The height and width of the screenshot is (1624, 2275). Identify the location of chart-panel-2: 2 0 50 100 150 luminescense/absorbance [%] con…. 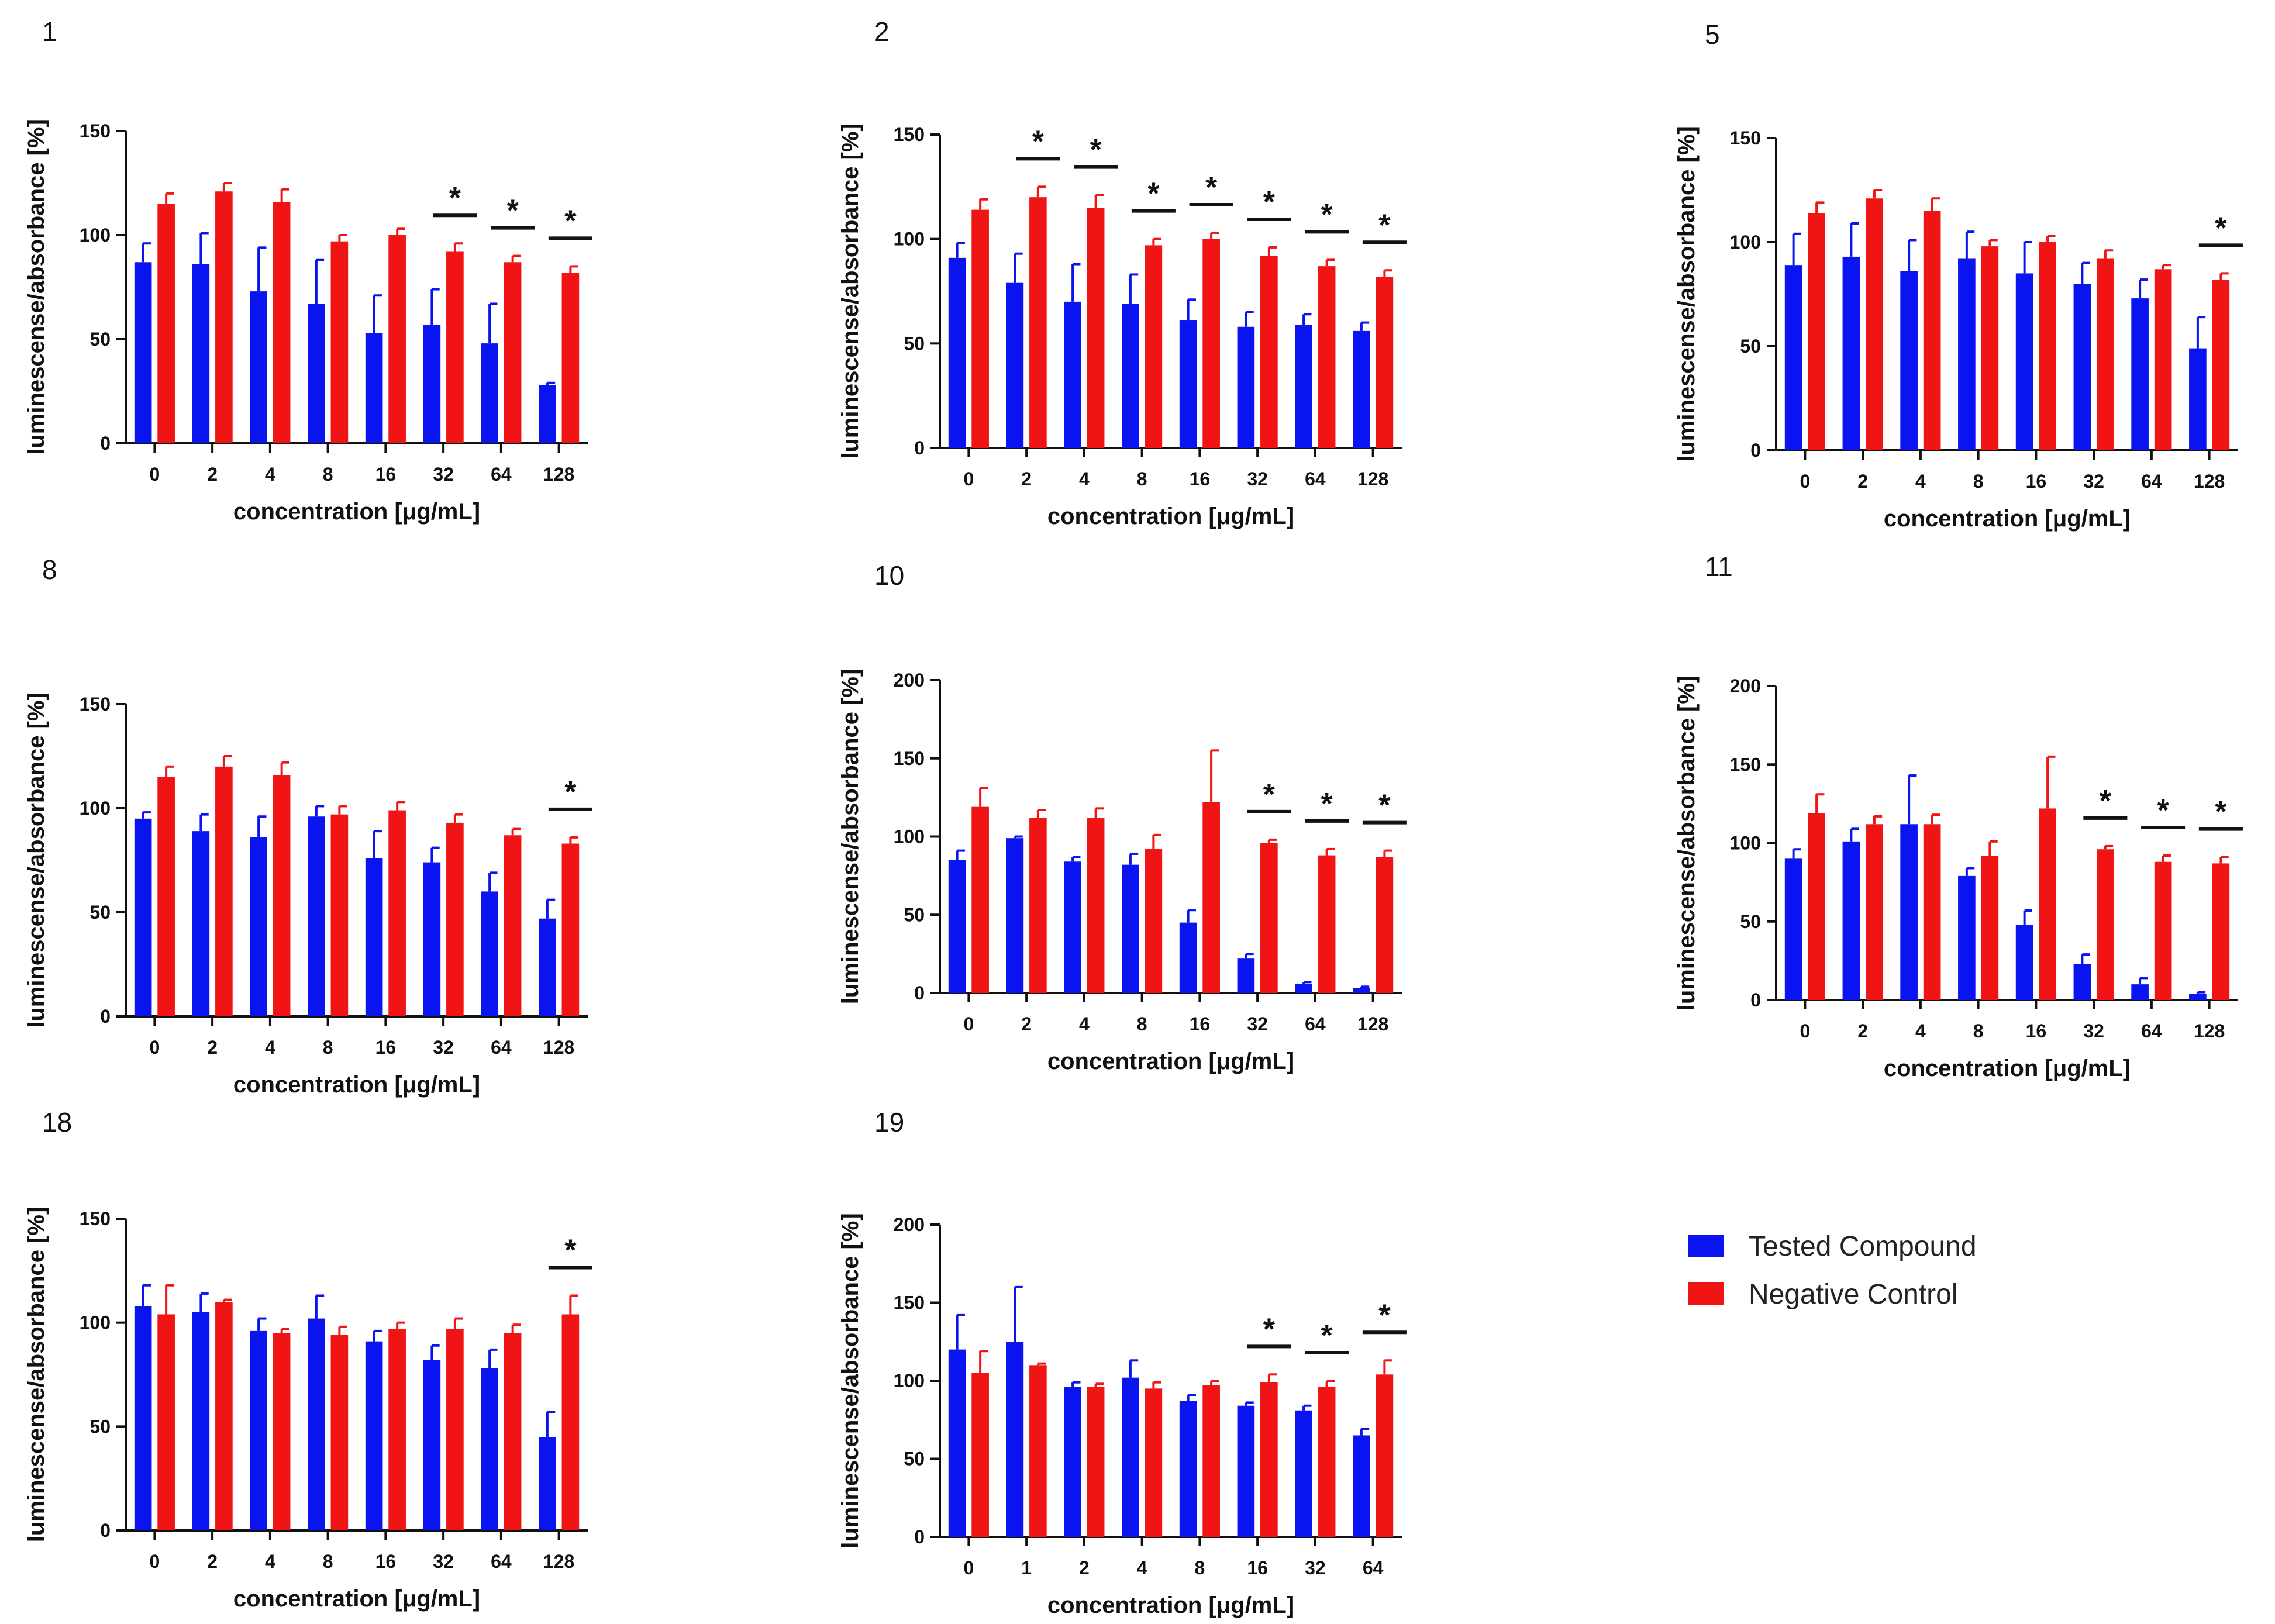
(1122, 272).